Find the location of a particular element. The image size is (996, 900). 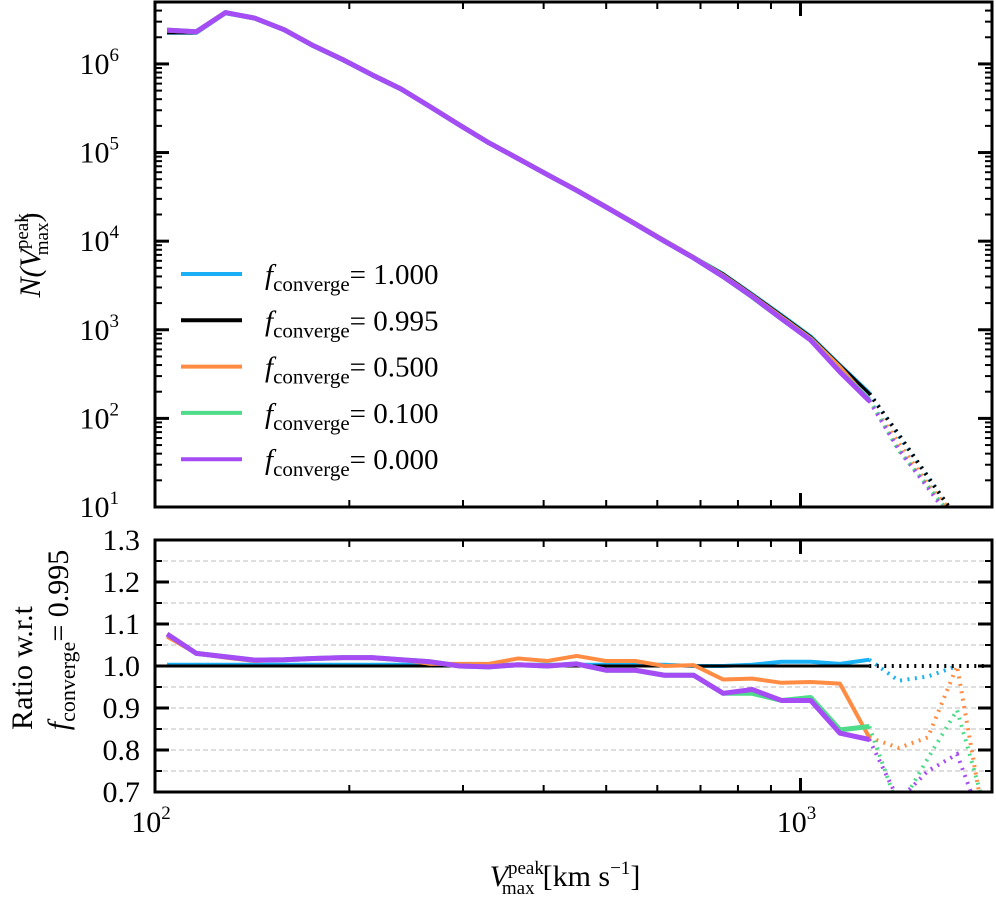

bottom-y-axis-label-line1: Ratio w.r.t is located at coordinates (22, 667).